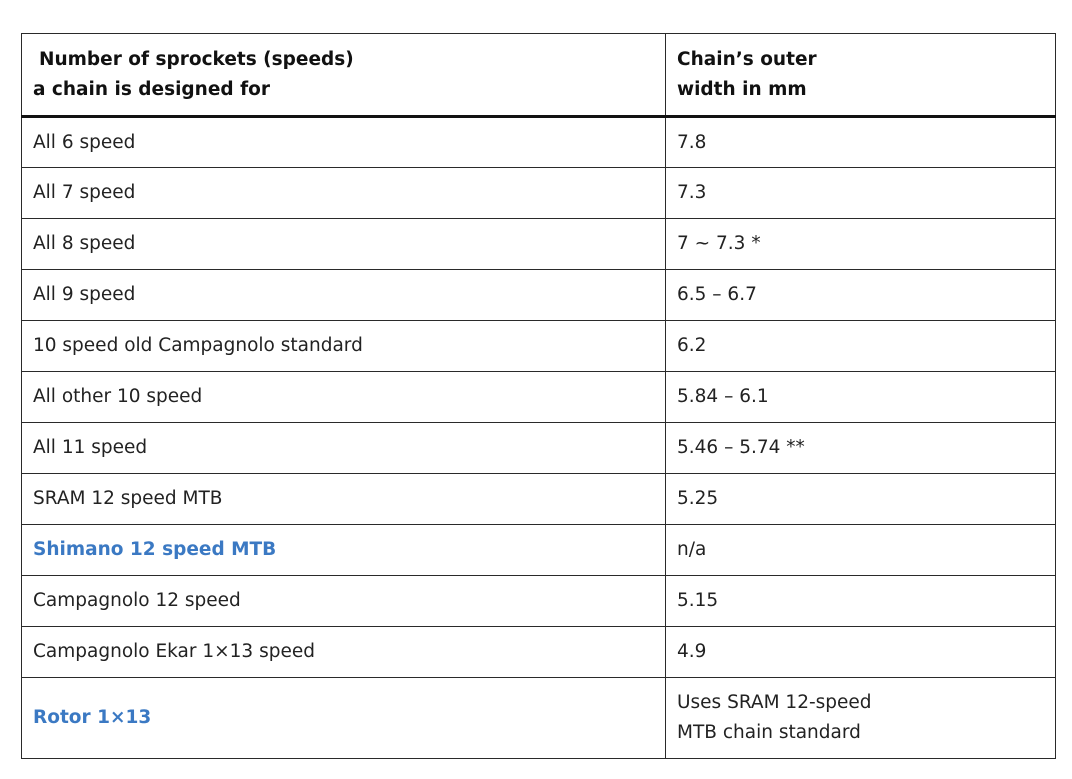 The height and width of the screenshot is (779, 1072). What do you see at coordinates (151, 89) in the screenshot?
I see `header-speeds-line2: a chain is designed for` at bounding box center [151, 89].